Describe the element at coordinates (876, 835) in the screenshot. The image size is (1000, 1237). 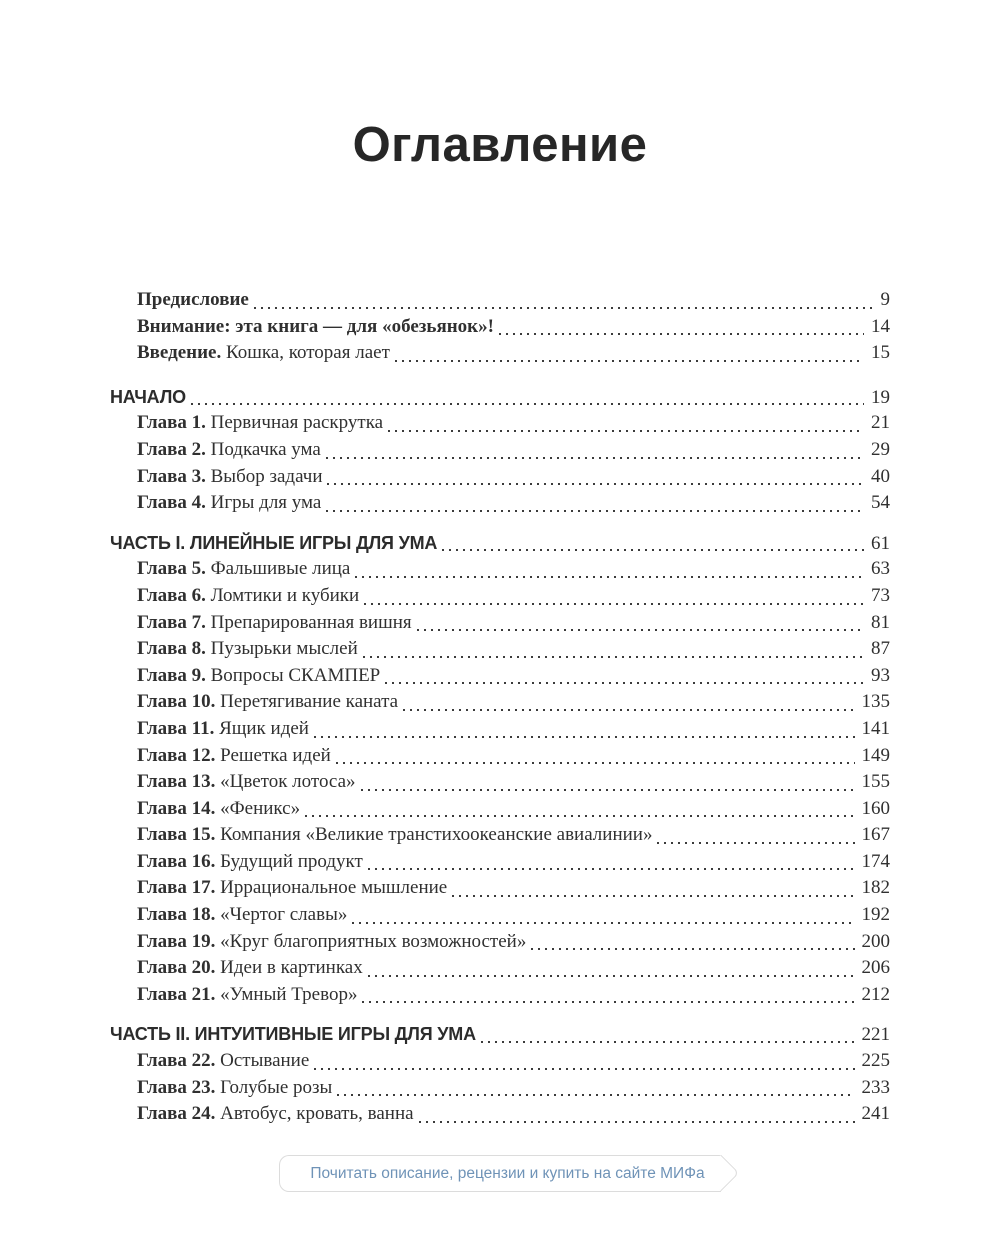
I see `page-number: 167` at that location.